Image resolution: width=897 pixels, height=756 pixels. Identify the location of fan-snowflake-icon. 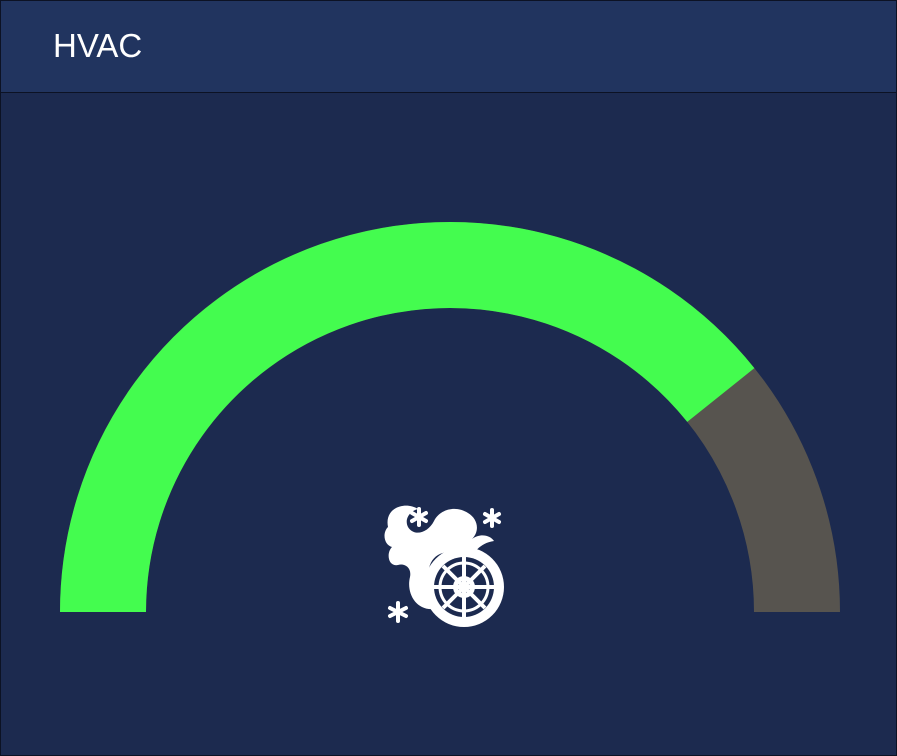
(444, 566).